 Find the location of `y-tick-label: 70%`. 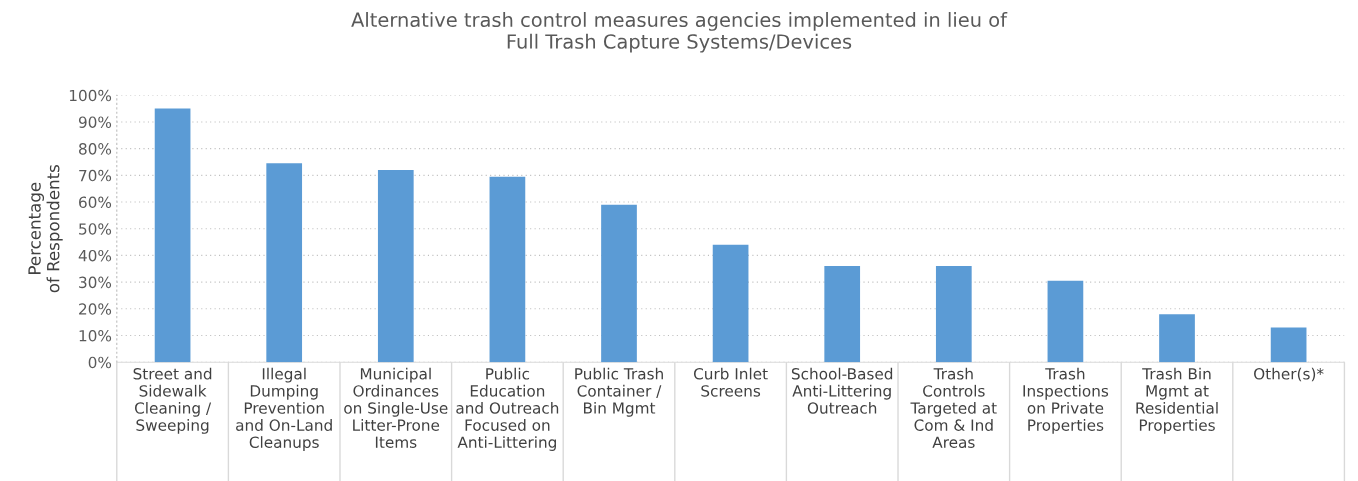

y-tick-label: 70% is located at coordinates (95, 175).